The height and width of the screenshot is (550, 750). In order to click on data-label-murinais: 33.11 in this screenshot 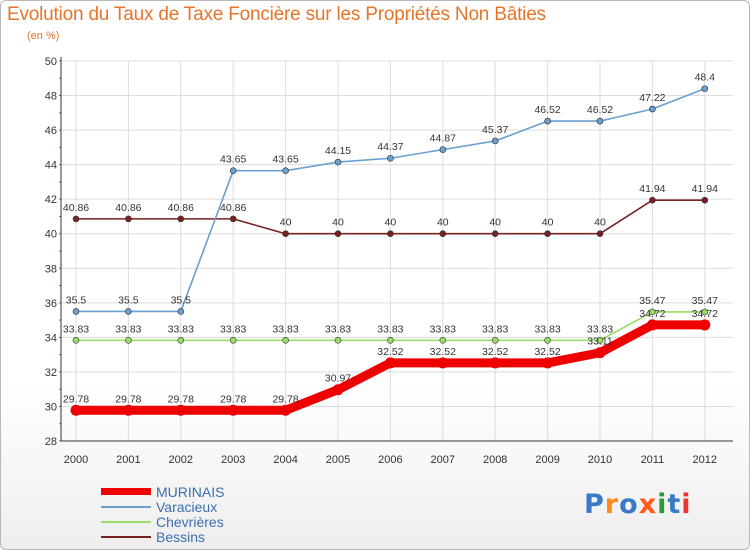, I will do `click(600, 342)`.